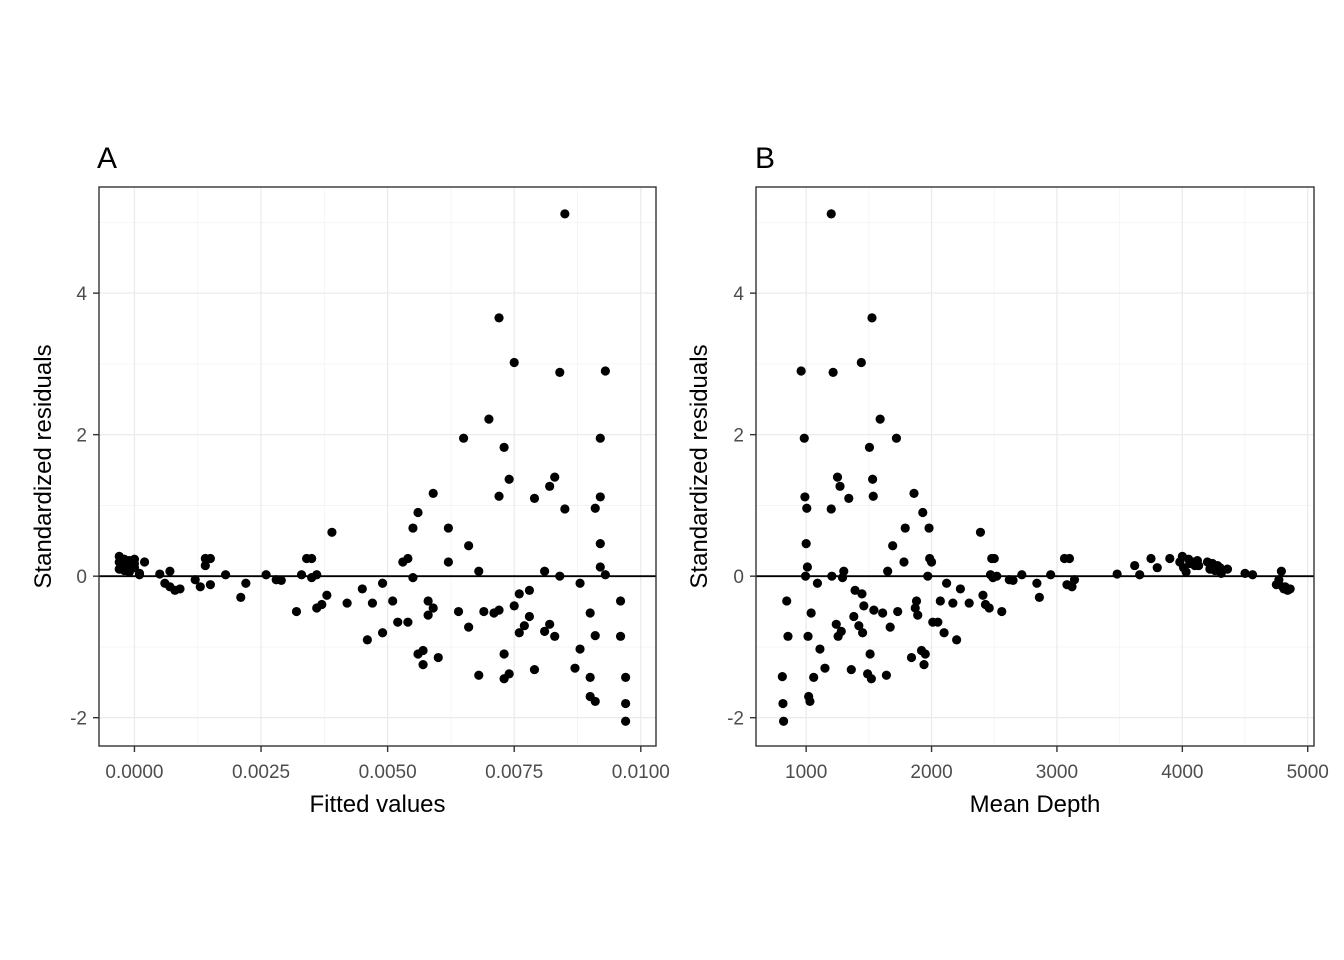  Describe the element at coordinates (1182, 772) in the screenshot. I see `x-tick-label: 4000` at that location.